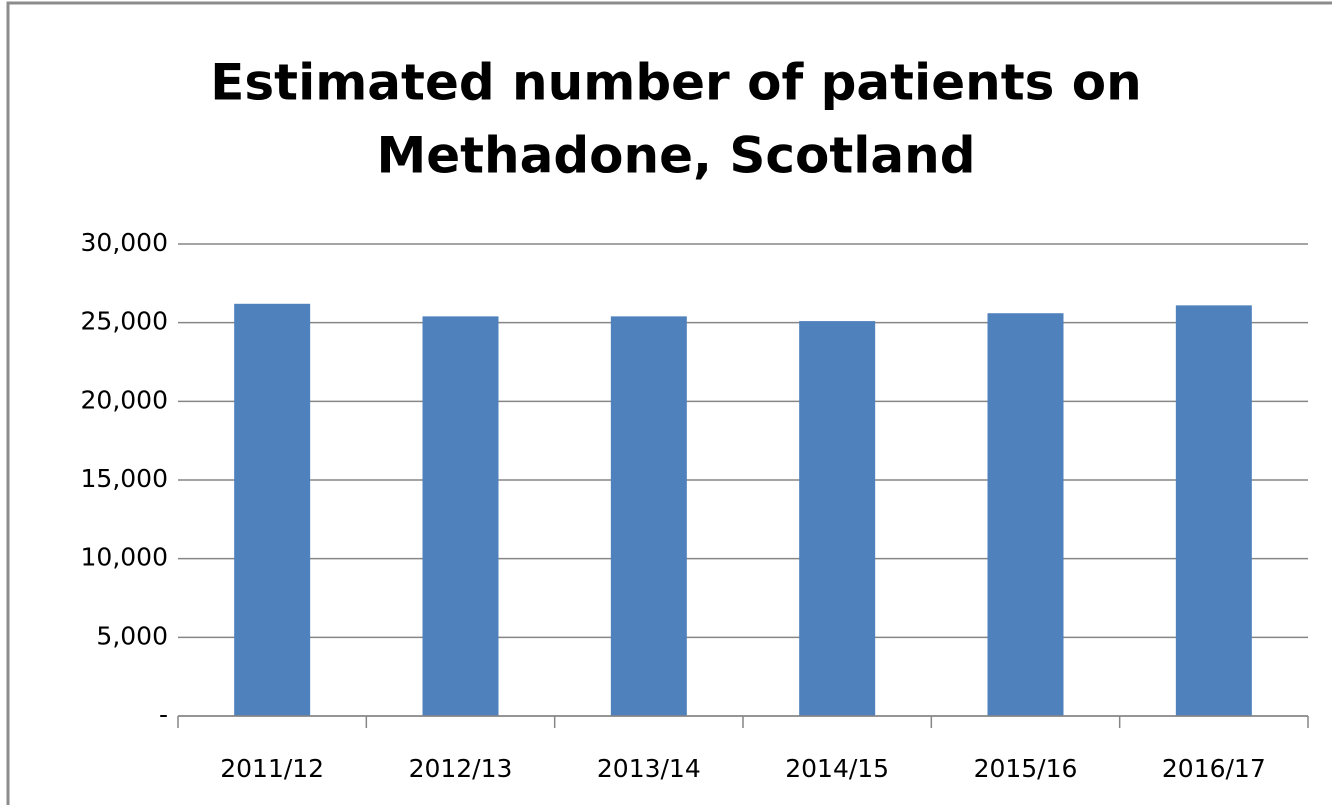  I want to click on y-tick-label: 25,000, so click(124, 321).